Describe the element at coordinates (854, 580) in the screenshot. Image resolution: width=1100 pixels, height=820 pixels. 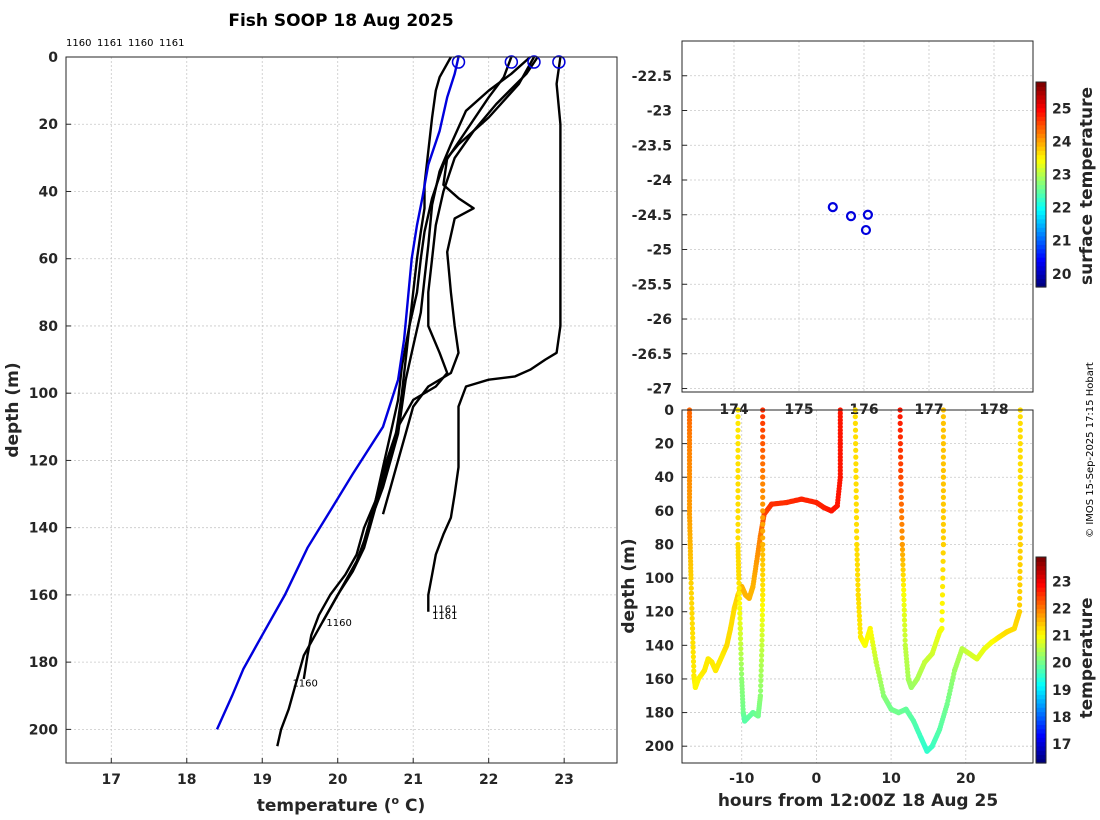
I see `timeseries-points` at that location.